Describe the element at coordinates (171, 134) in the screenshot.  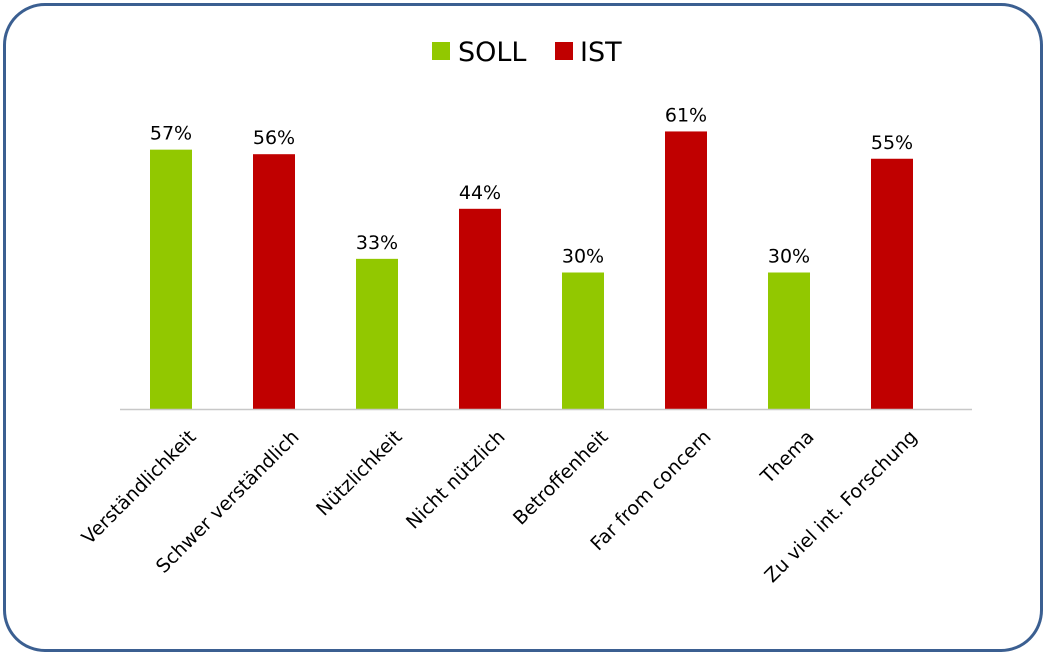
I see `value-label-0: 57%` at that location.